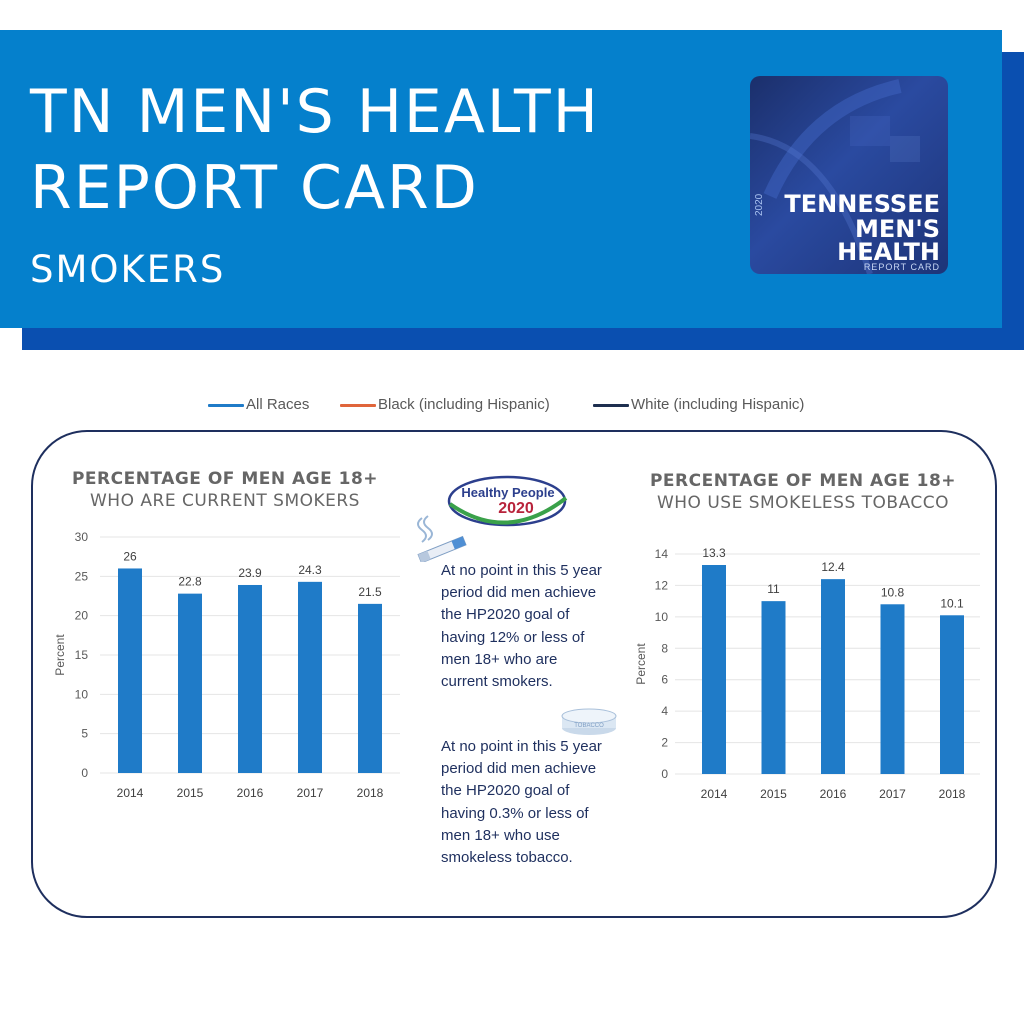 The image size is (1024, 1024). I want to click on y-tick-label-25: 25, so click(82, 576).